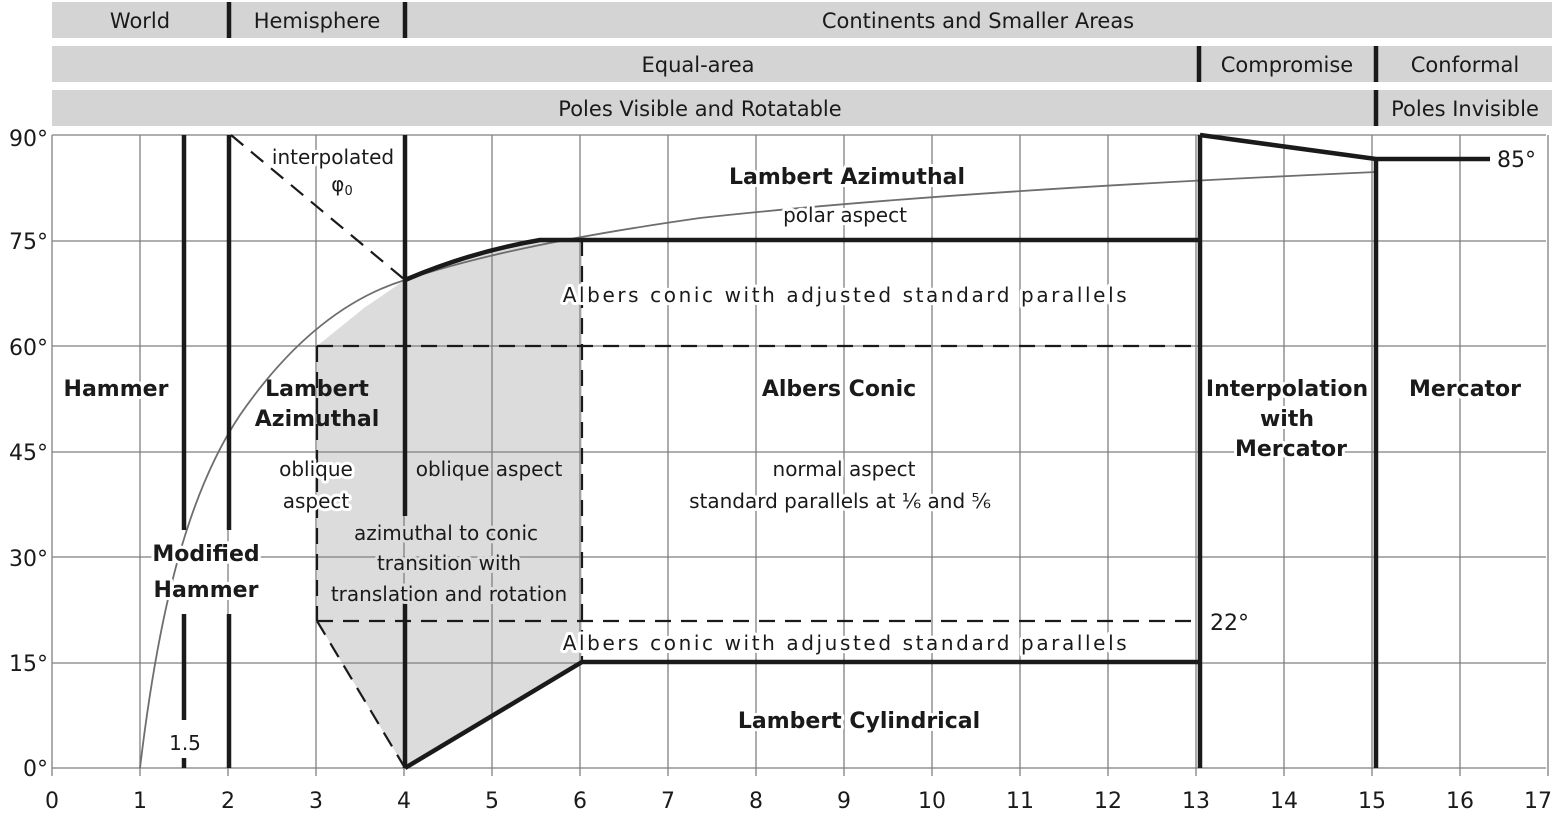 This screenshot has width=1559, height=813. Describe the element at coordinates (978, 21) in the screenshot. I see `band-continents: Continents and Smaller Areas` at that location.